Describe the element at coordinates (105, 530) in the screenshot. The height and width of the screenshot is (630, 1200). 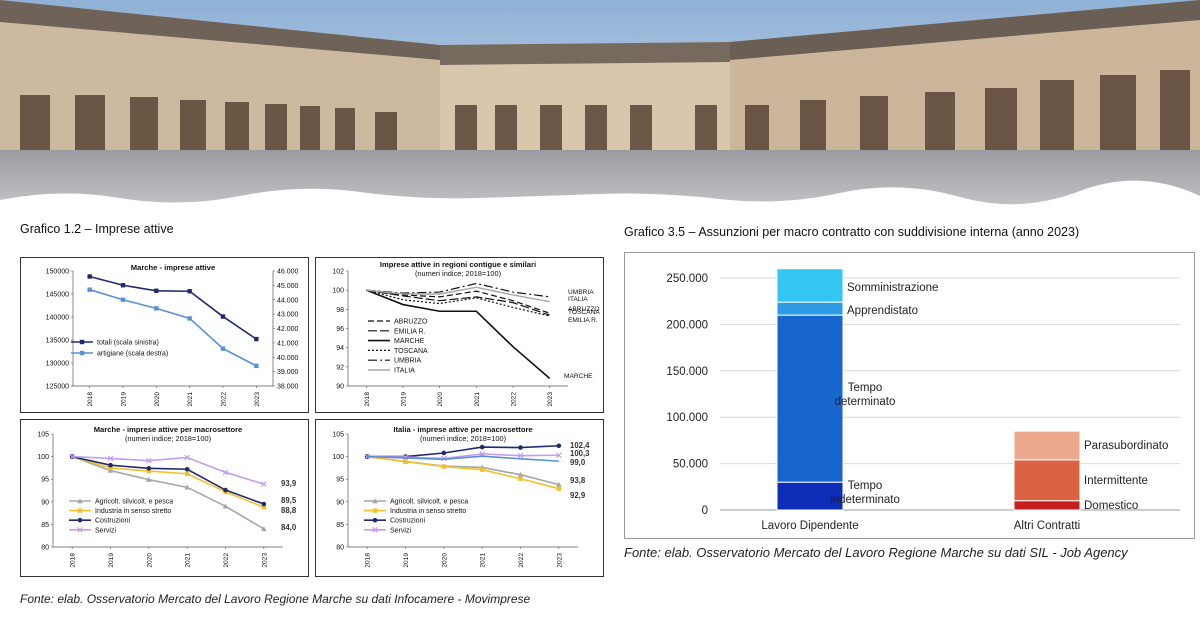
I see `legend-label: Servizi` at that location.